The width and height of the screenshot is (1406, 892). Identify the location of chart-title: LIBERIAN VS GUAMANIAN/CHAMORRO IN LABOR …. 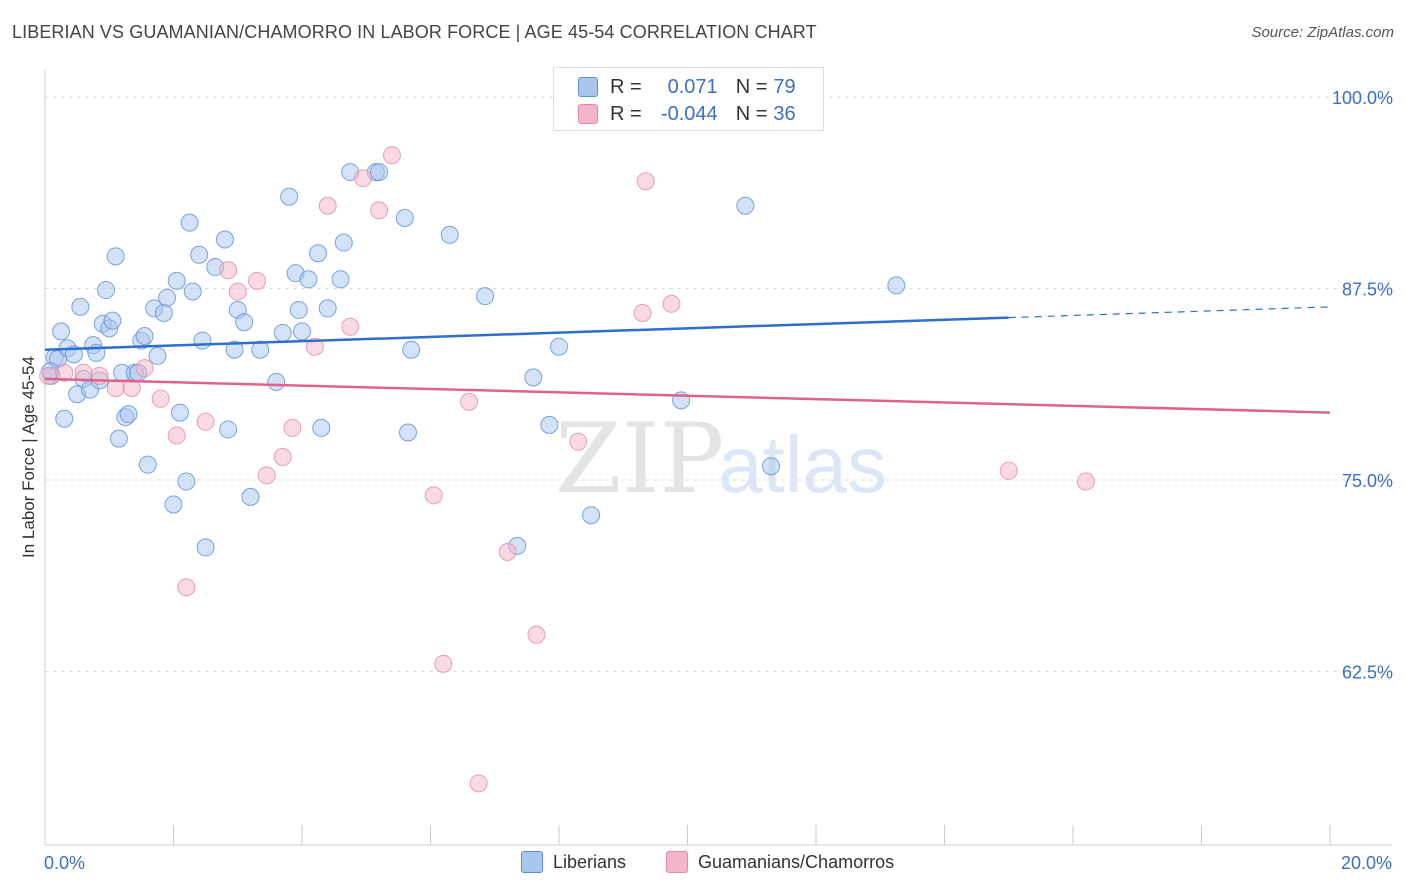
(414, 32).